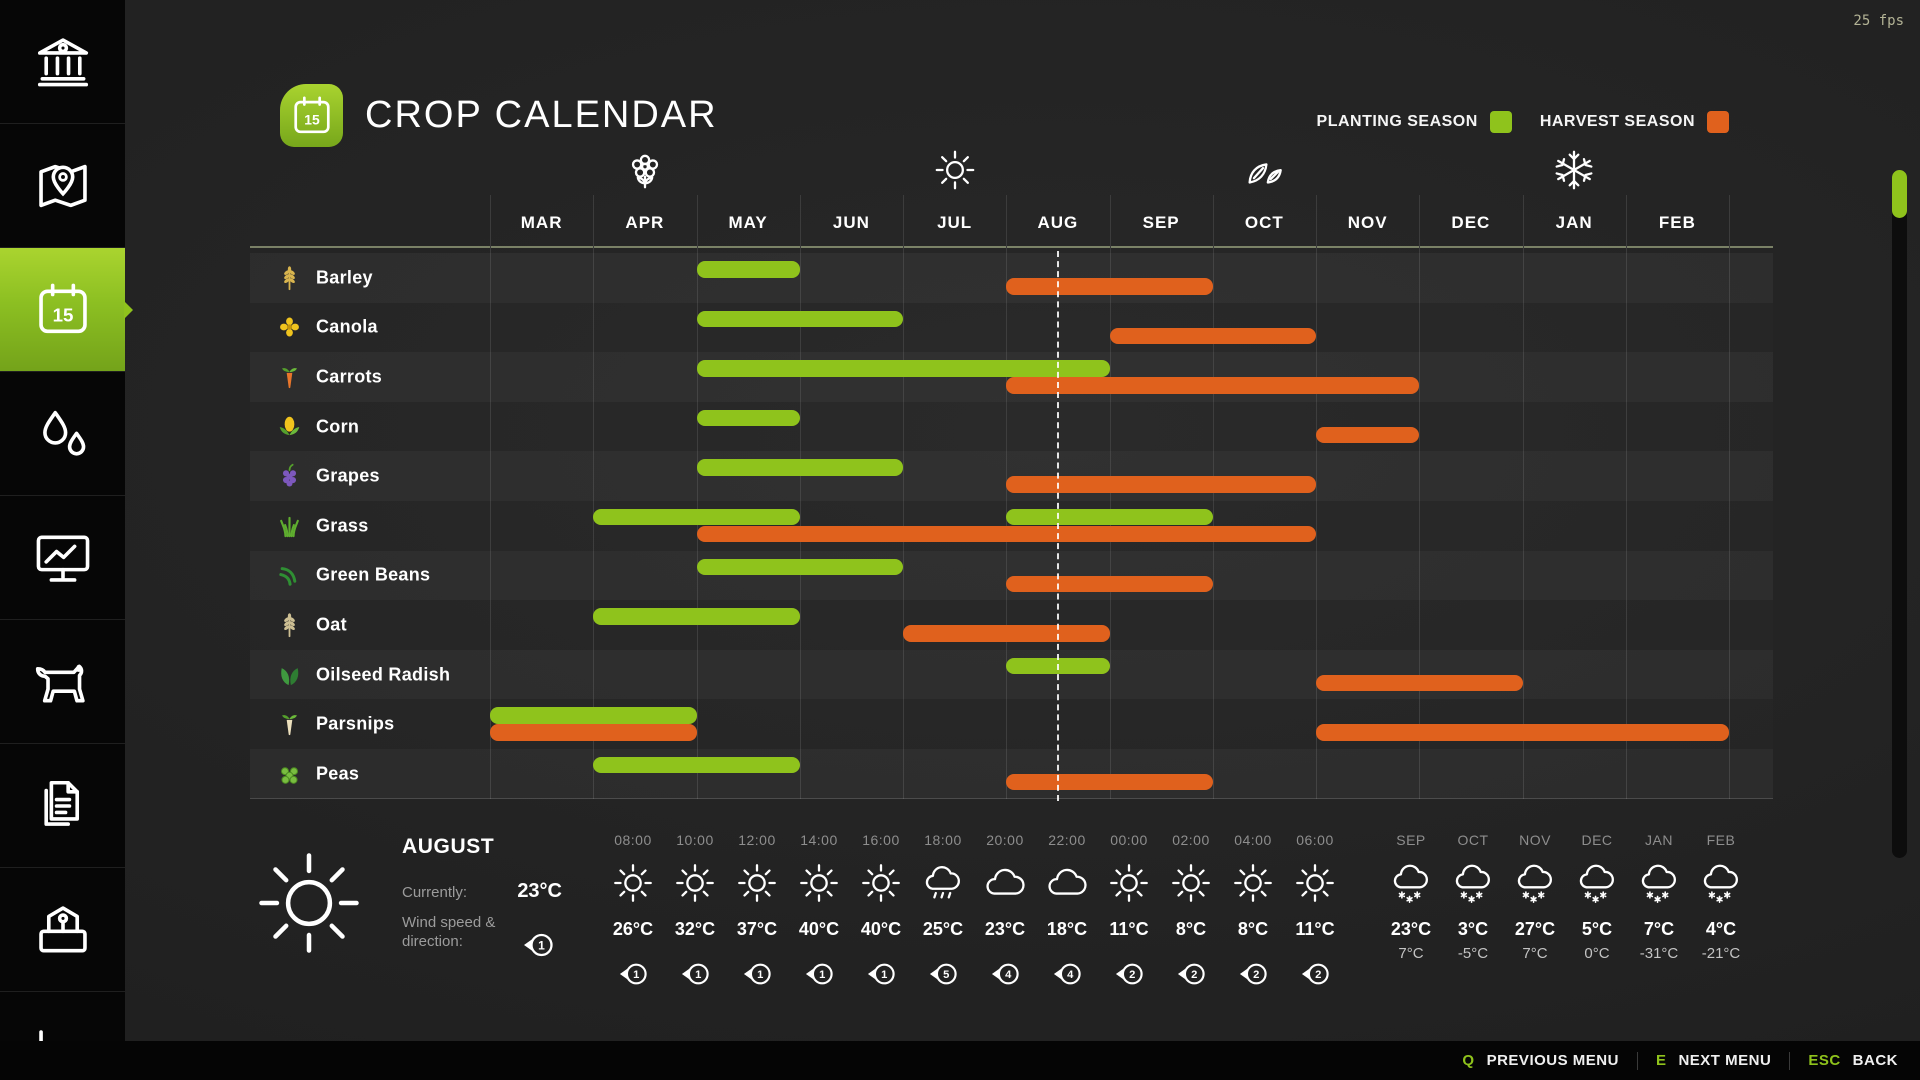  What do you see at coordinates (633, 929) in the screenshot?
I see `forecast-temperature: 26°C` at bounding box center [633, 929].